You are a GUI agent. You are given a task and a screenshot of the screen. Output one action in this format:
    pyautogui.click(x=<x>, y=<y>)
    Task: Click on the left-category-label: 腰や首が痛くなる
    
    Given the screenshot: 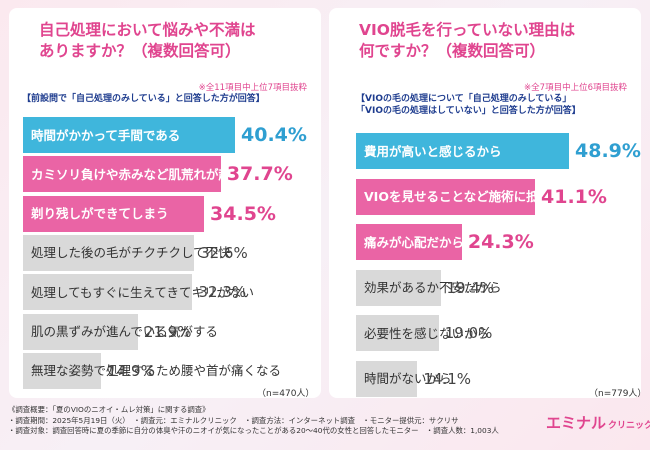 What is the action you would take?
    pyautogui.click(x=231, y=371)
    